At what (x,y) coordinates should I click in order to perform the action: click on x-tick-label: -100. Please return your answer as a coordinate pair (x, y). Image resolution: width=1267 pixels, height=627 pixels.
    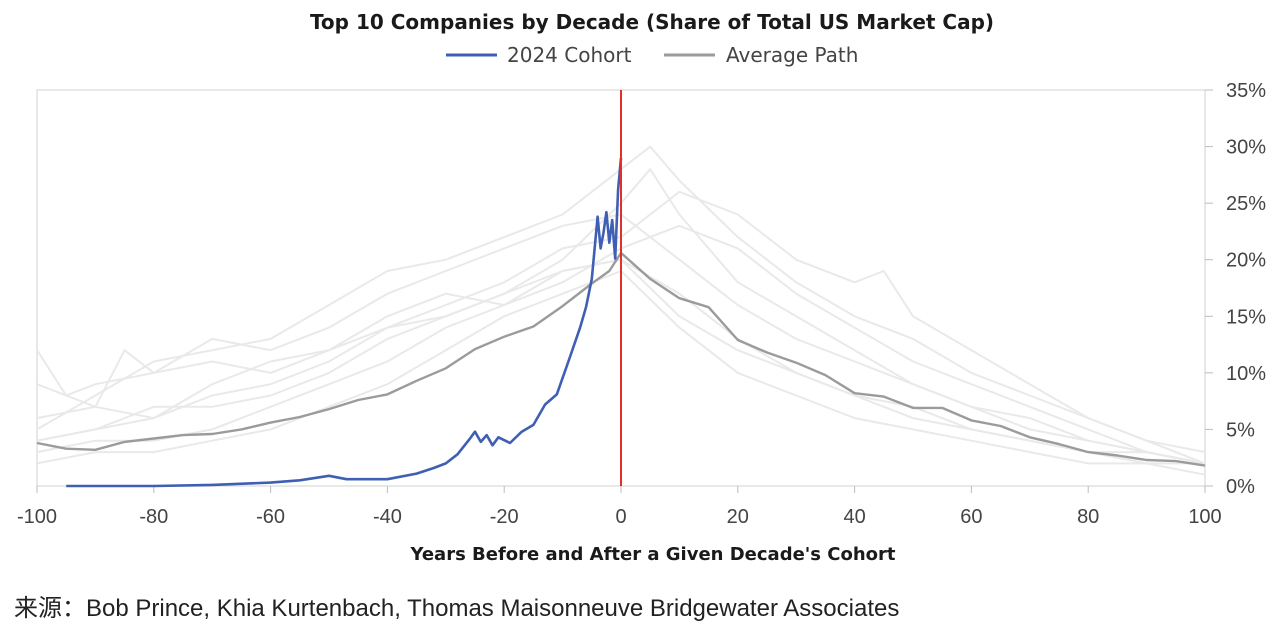
    Looking at the image, I should click on (37, 517).